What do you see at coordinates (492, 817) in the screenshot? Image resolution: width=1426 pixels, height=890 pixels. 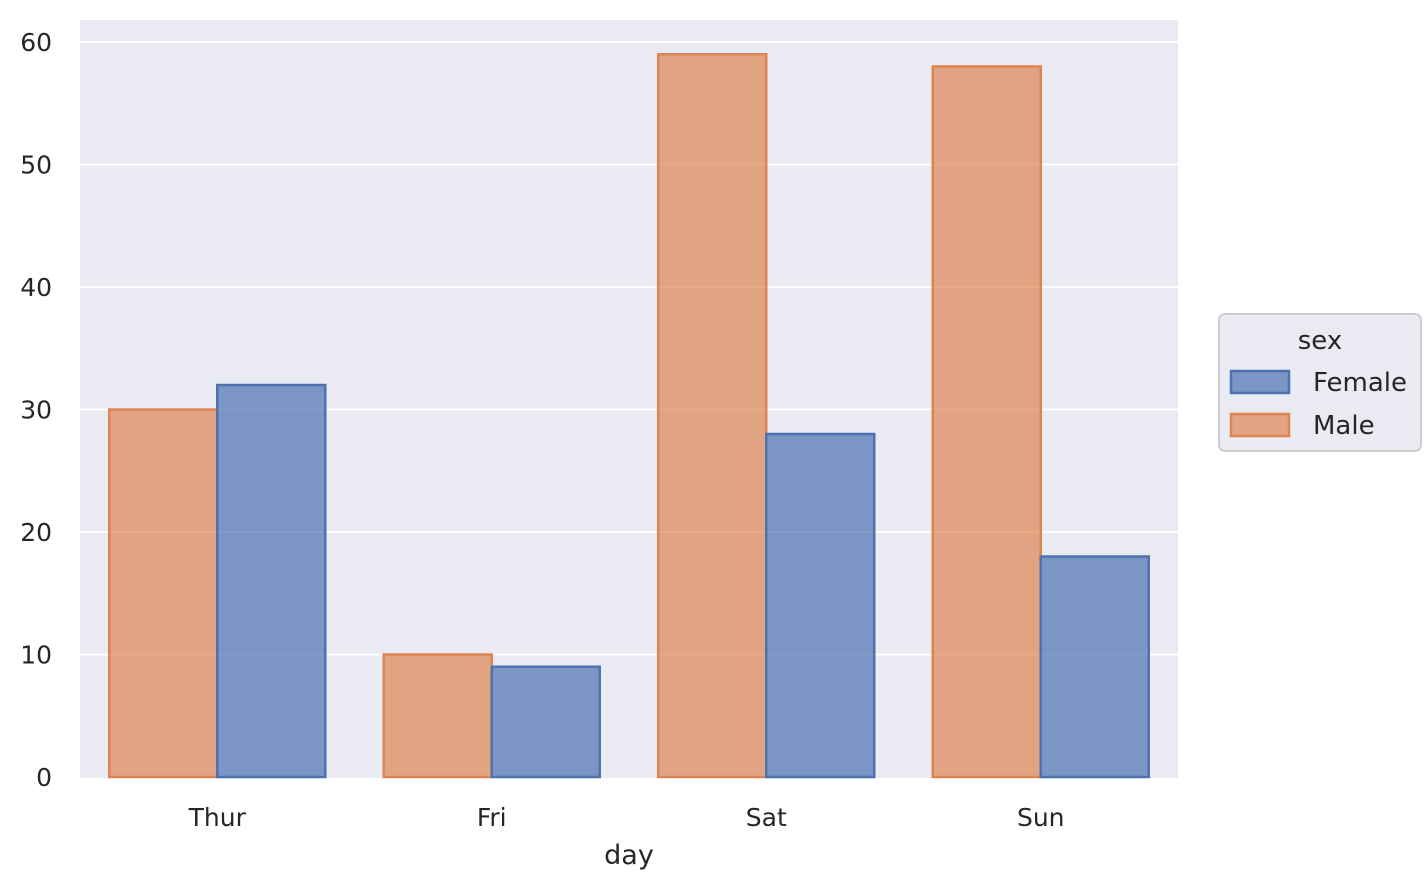 I see `x-tick-label: Fri` at bounding box center [492, 817].